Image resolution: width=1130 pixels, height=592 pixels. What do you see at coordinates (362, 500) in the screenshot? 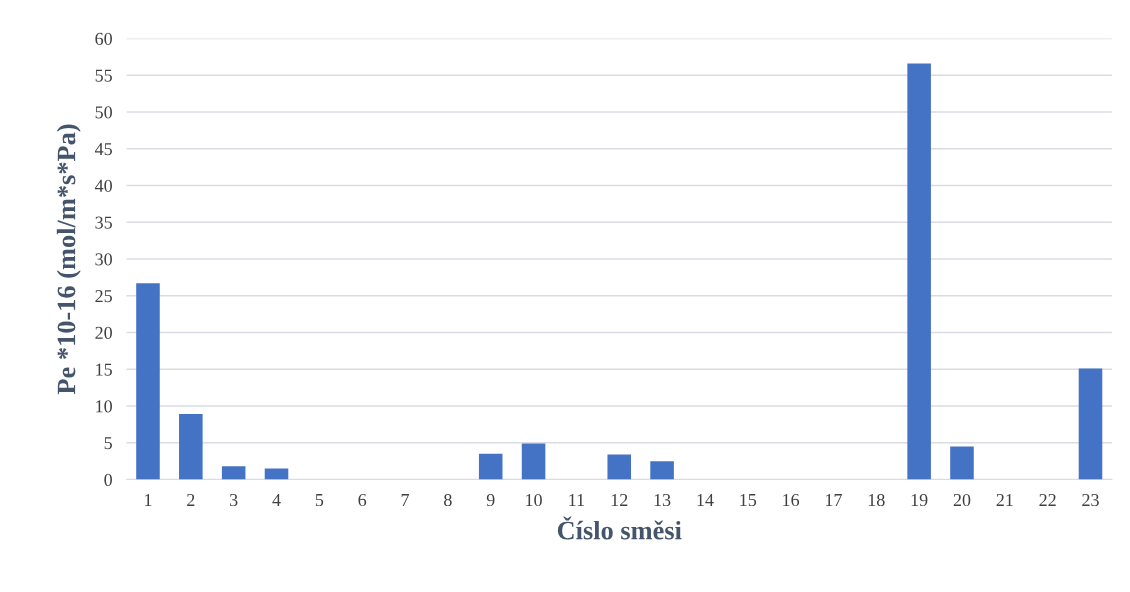
I see `x-tick-label: 6` at bounding box center [362, 500].